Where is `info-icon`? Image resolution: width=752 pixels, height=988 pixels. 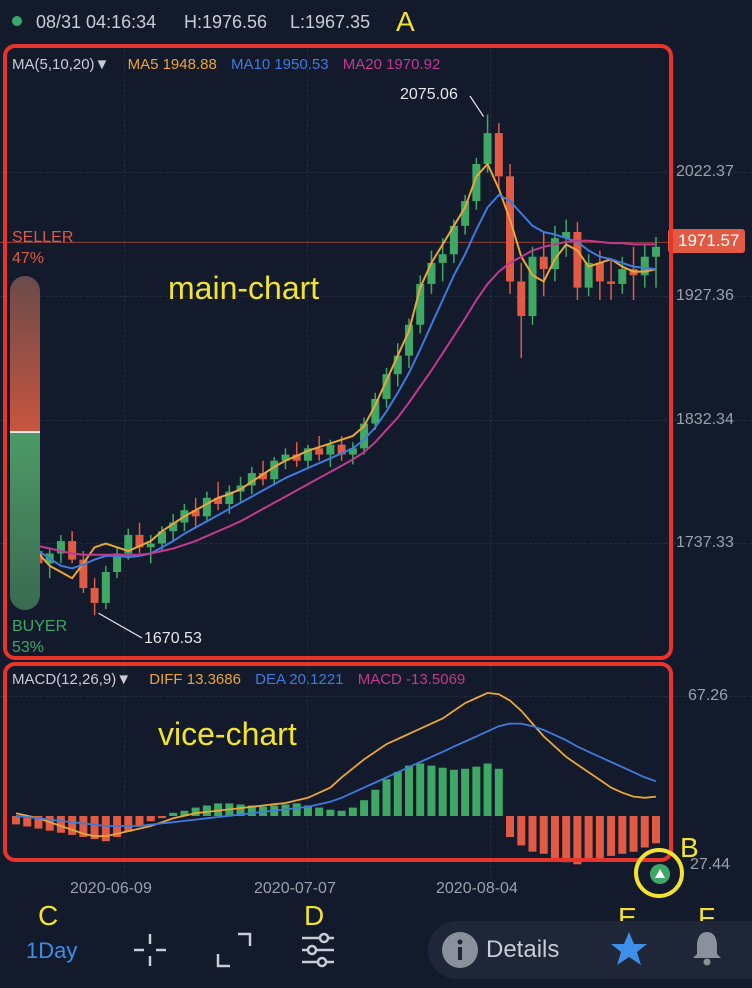 info-icon is located at coordinates (460, 950).